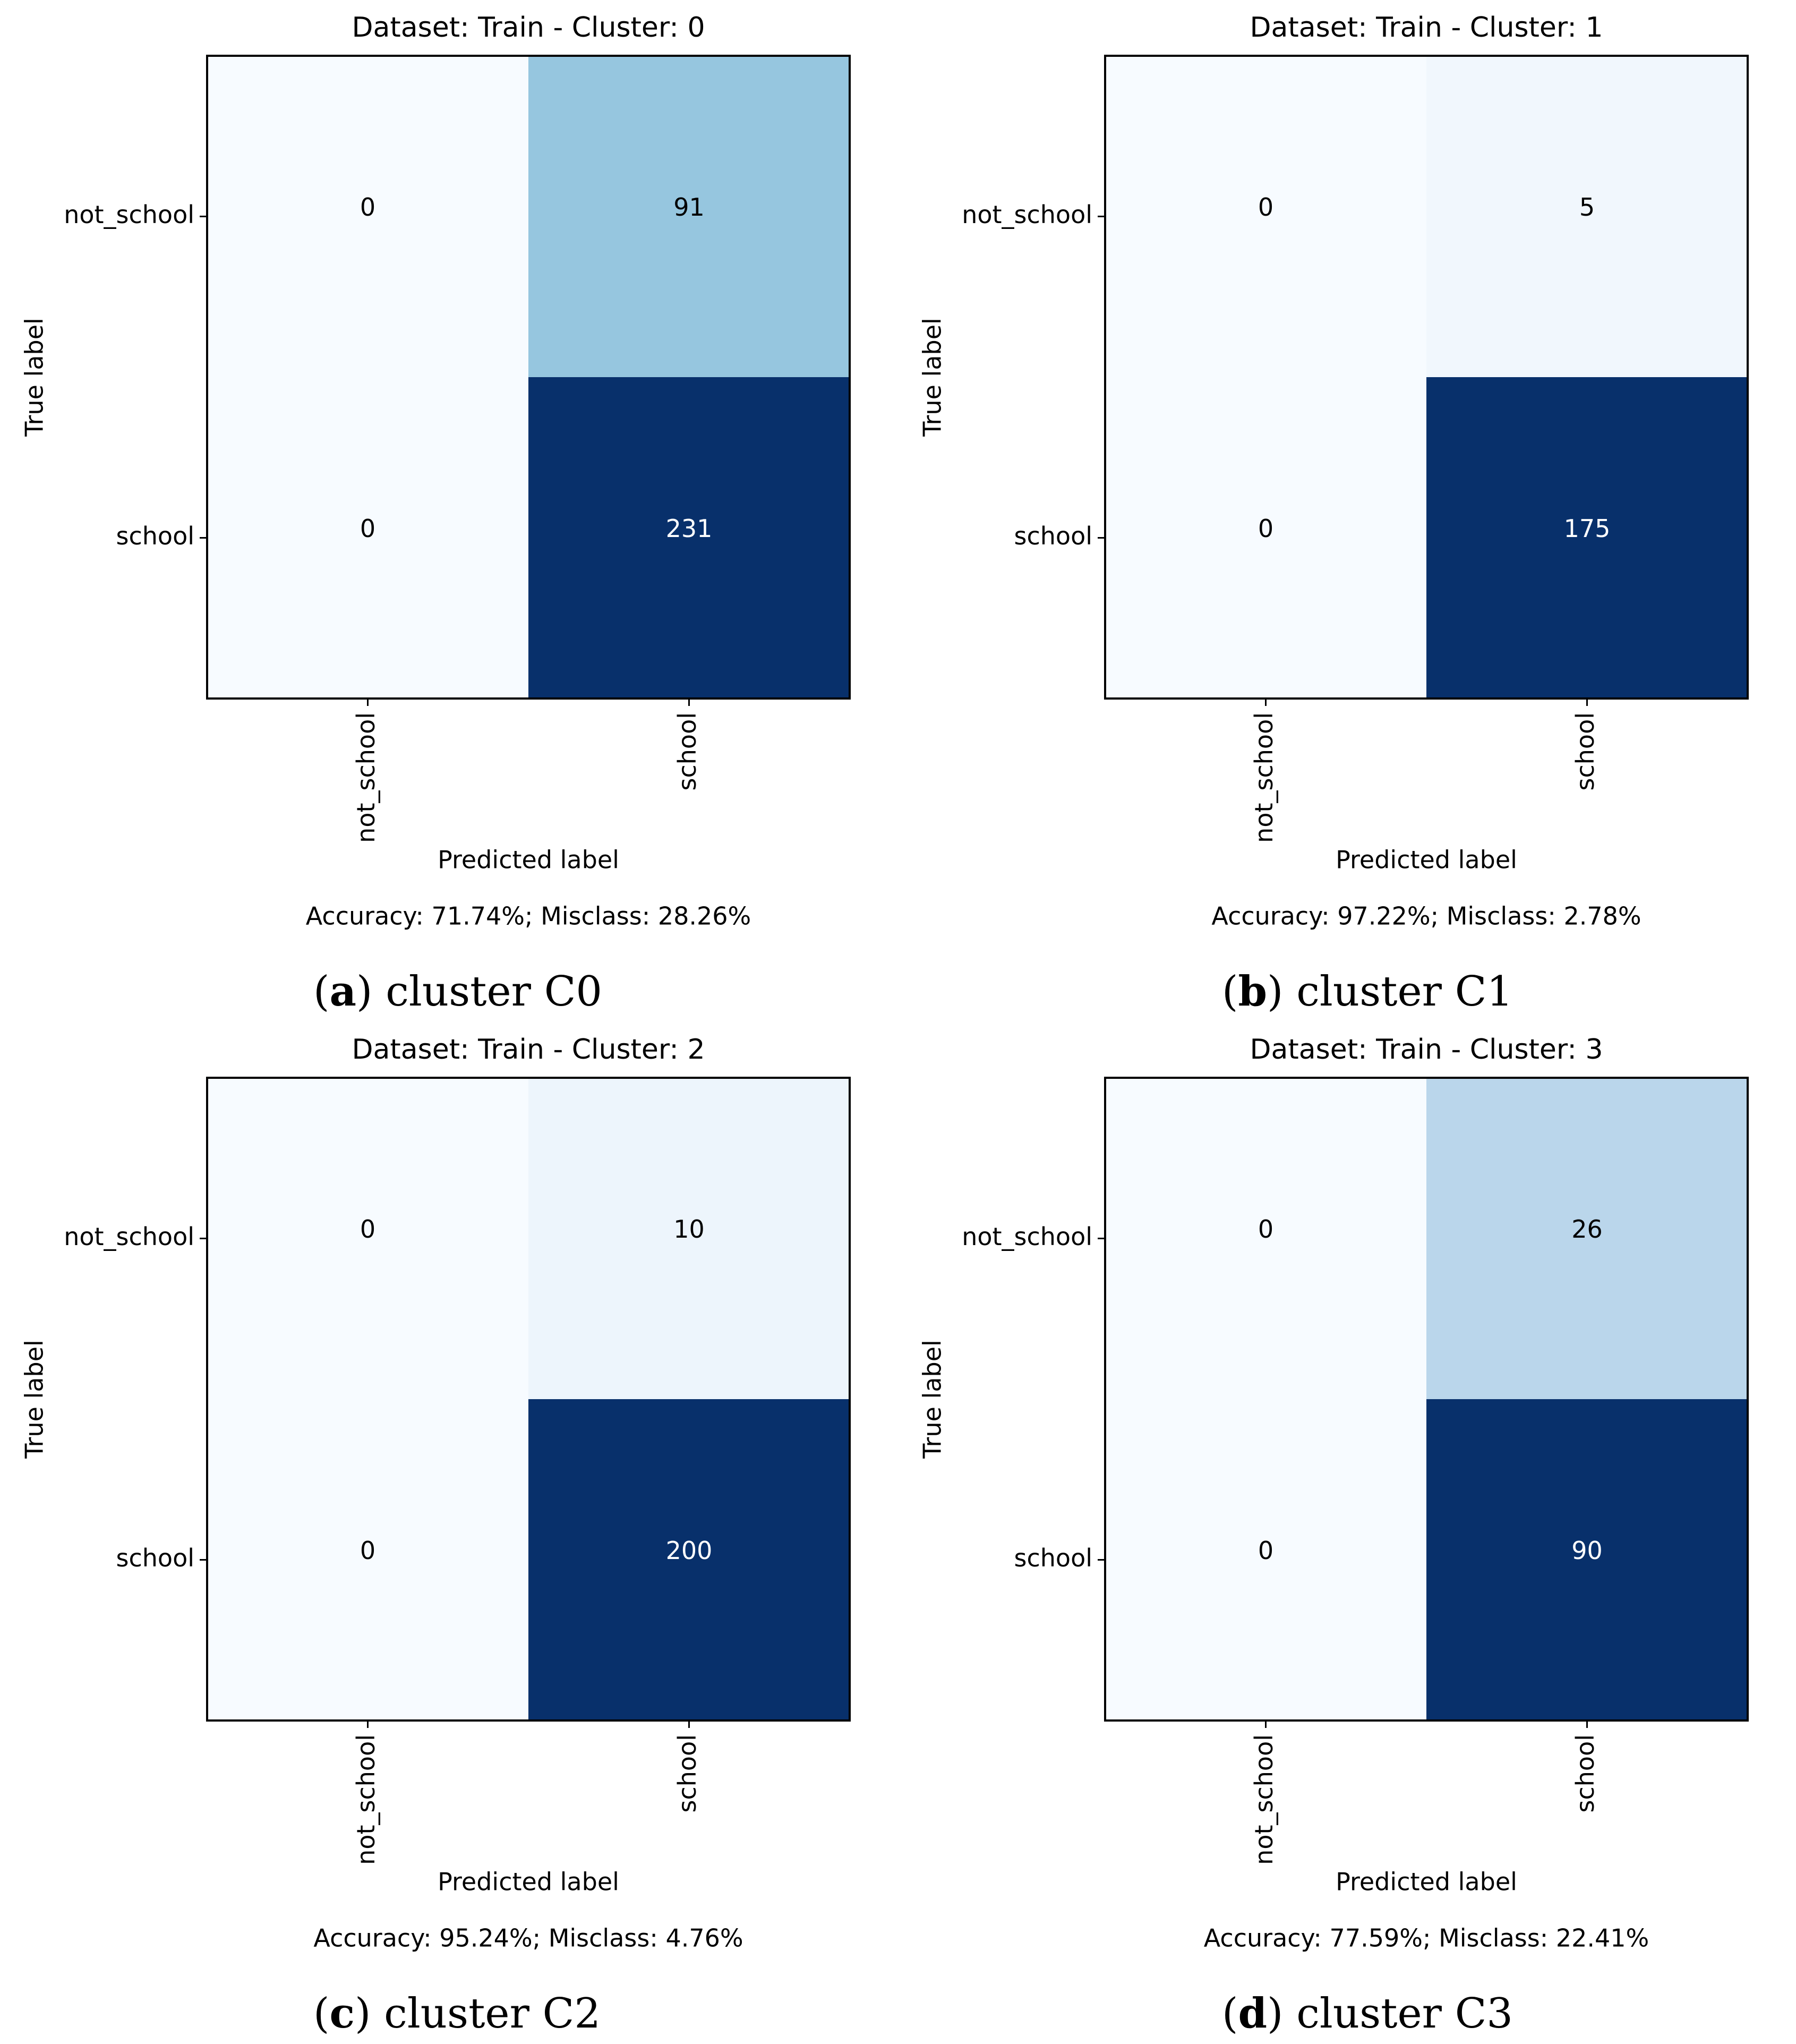  Describe the element at coordinates (1253, 991) in the screenshot. I see `caption-letter: b` at that location.